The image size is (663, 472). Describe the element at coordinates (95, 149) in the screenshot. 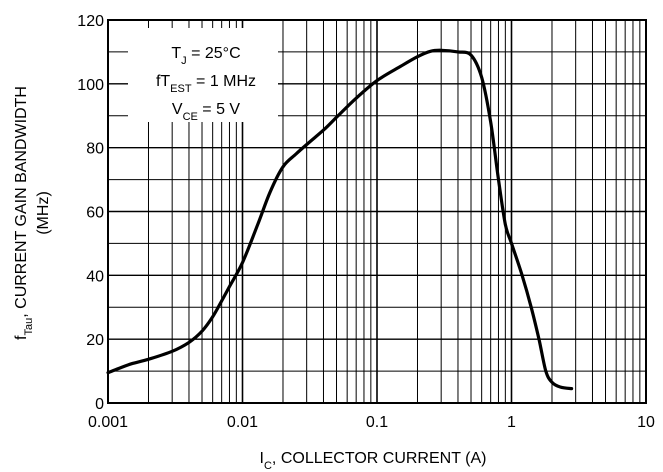

I see `y-tick-label: 80` at that location.